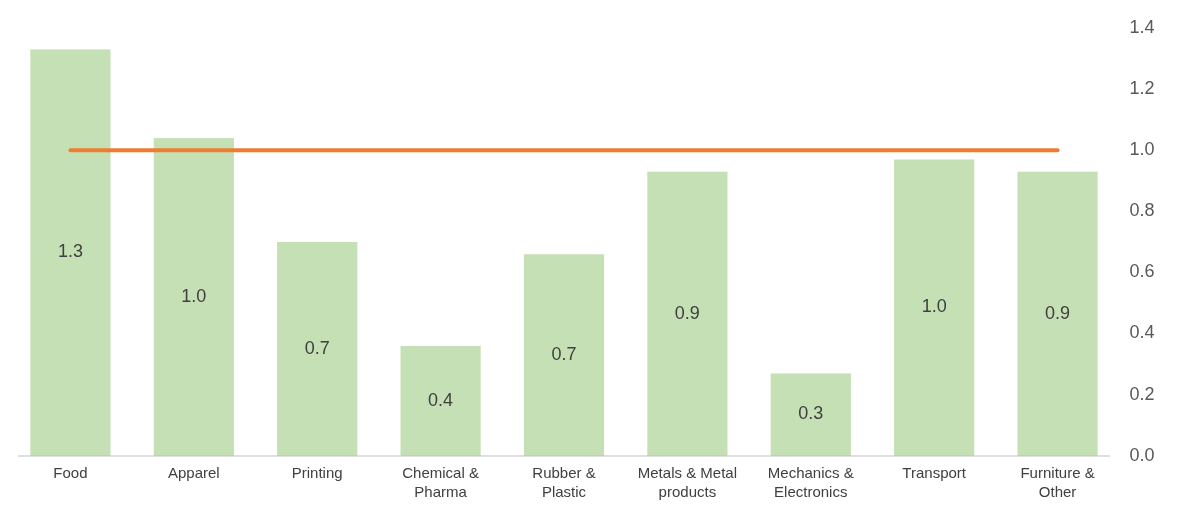 This screenshot has height=518, width=1178. Describe the element at coordinates (687, 482) in the screenshot. I see `x-tick-label: Metals & Metal products` at that location.